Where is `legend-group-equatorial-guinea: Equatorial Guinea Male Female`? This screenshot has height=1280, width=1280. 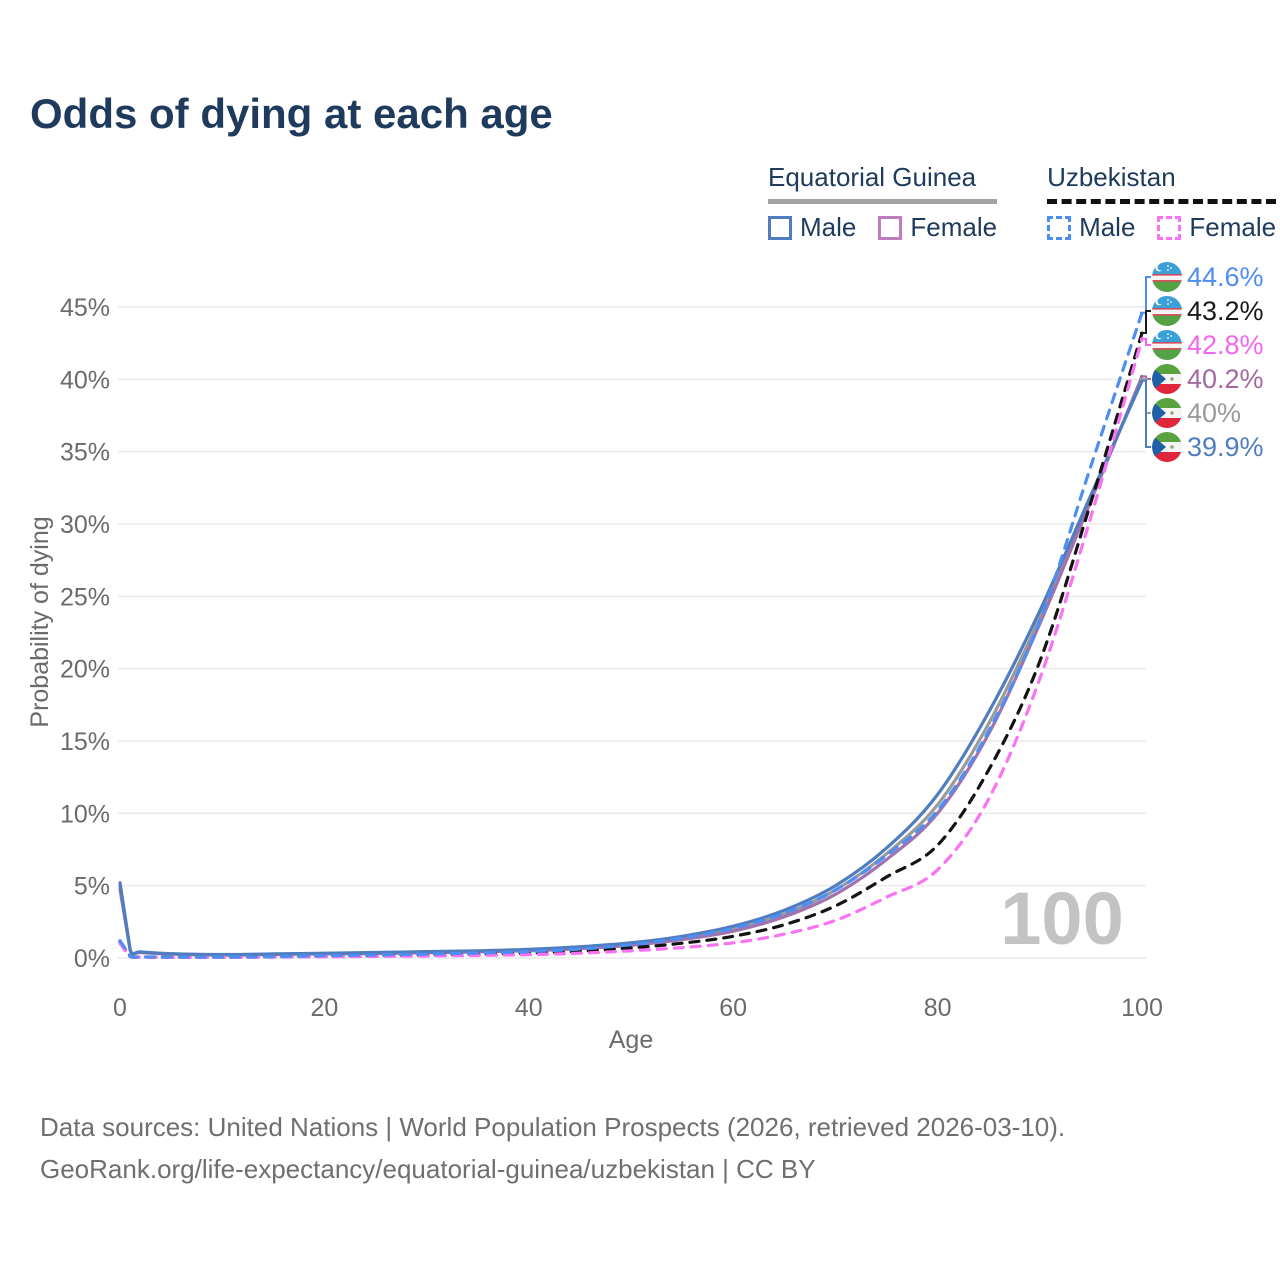 legend-group-equatorial-guinea: Equatorial Guinea Male Female is located at coordinates (883, 202).